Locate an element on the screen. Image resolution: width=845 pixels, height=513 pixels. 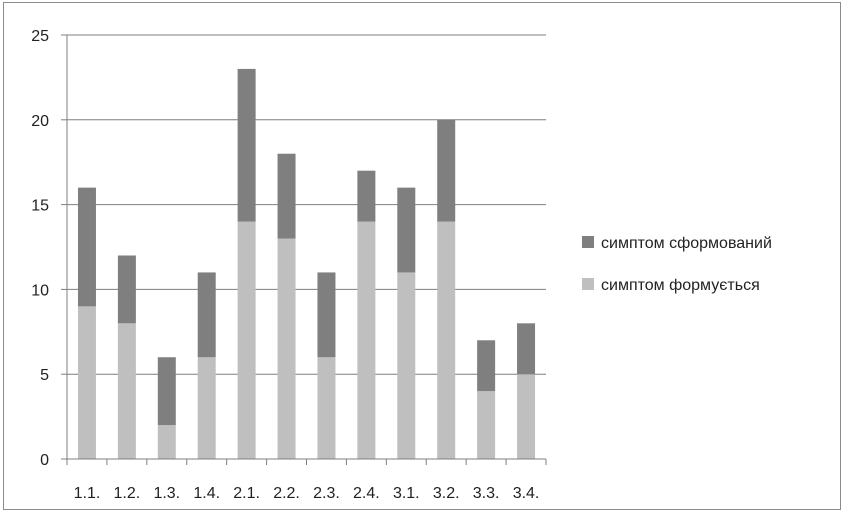
x-tick-label: 2.2. is located at coordinates (286, 493).